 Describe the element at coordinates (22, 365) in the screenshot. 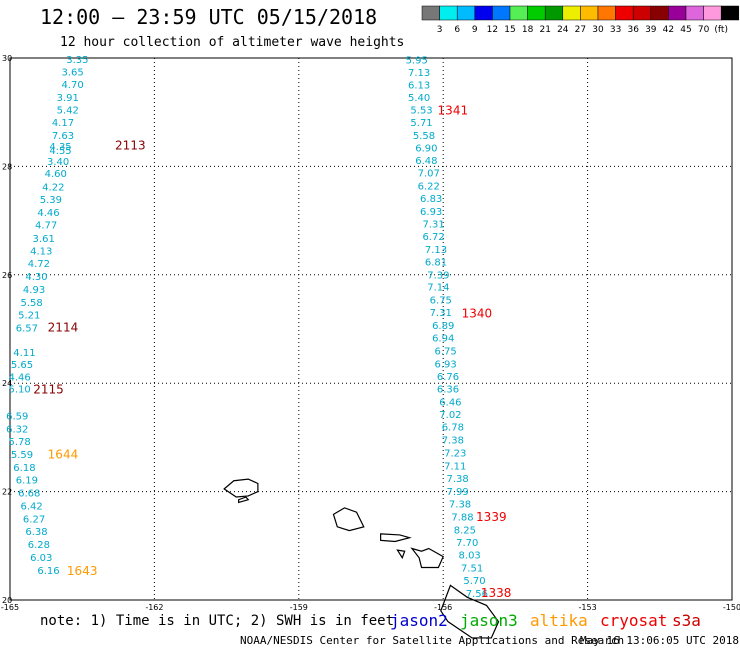

I see `wave-height-label: 5.65` at that location.